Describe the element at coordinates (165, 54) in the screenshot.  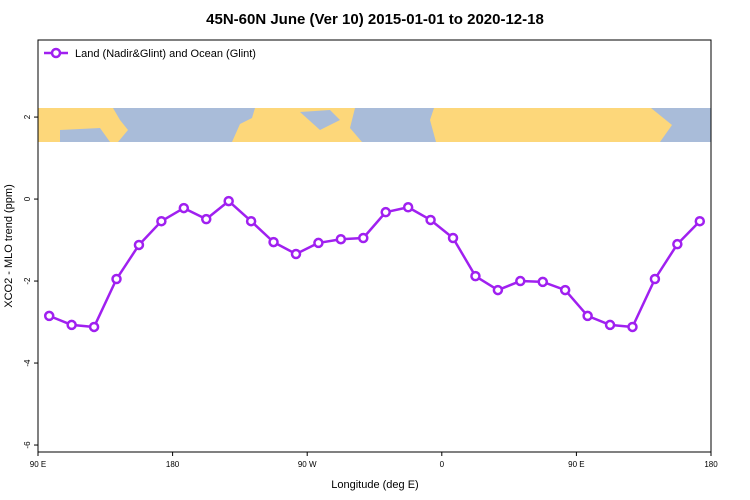
I see `legend-label: Land (Nadir&Glint) and Ocean (Glint)` at that location.